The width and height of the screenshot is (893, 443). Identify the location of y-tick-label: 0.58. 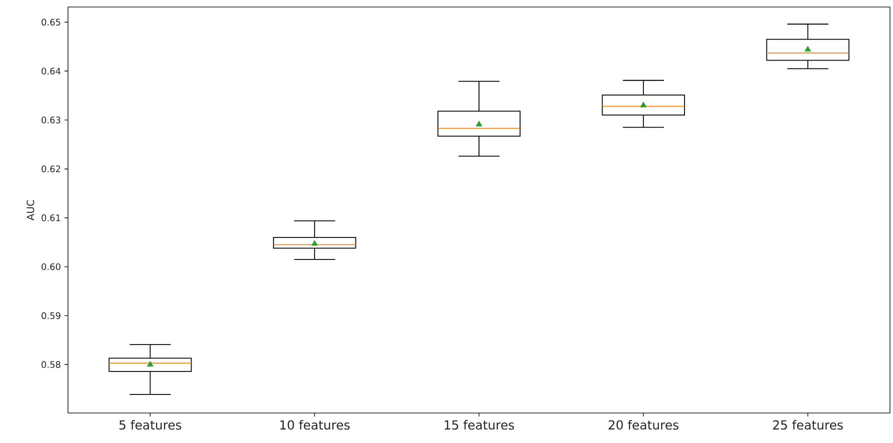
(51, 364).